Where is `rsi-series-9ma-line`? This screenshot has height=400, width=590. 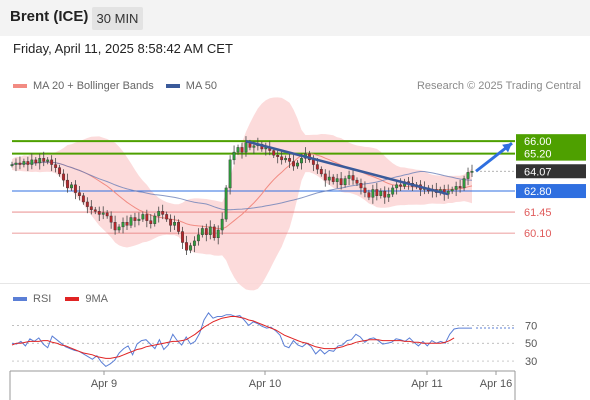 rsi-series-9ma-line is located at coordinates (233, 337).